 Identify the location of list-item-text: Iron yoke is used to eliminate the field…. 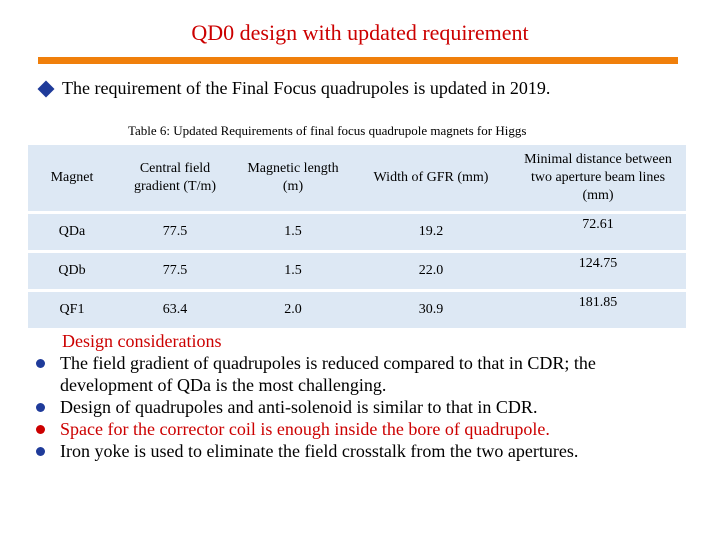
(319, 451).